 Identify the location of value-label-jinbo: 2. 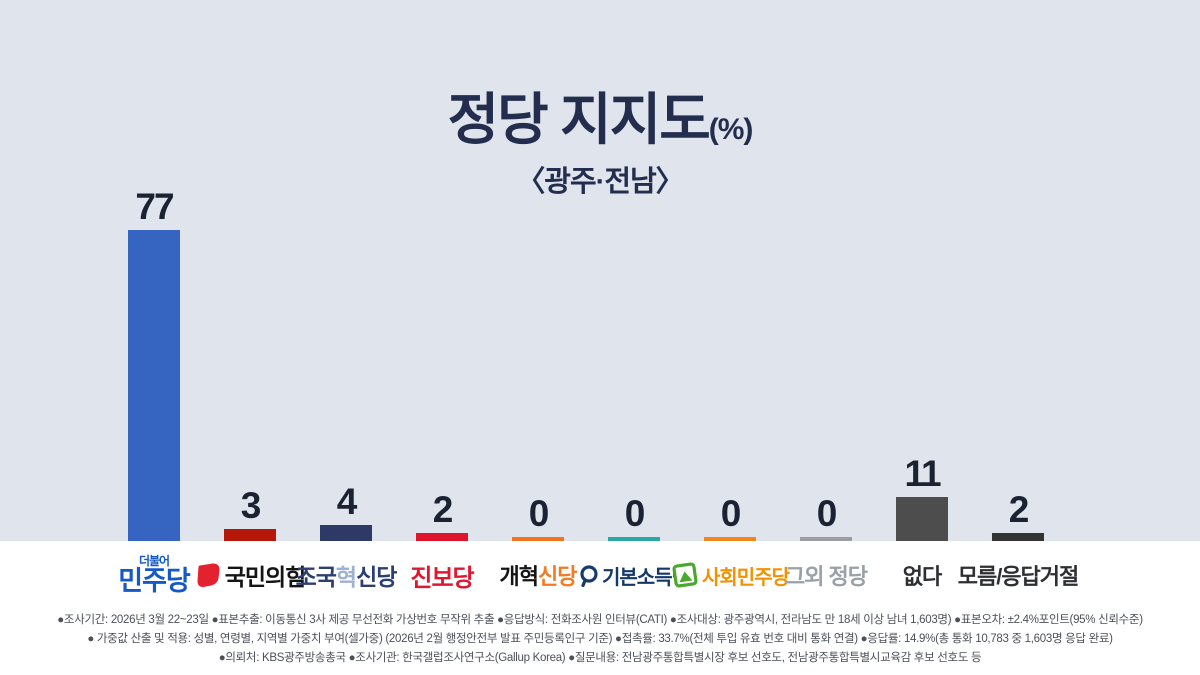
(443, 509).